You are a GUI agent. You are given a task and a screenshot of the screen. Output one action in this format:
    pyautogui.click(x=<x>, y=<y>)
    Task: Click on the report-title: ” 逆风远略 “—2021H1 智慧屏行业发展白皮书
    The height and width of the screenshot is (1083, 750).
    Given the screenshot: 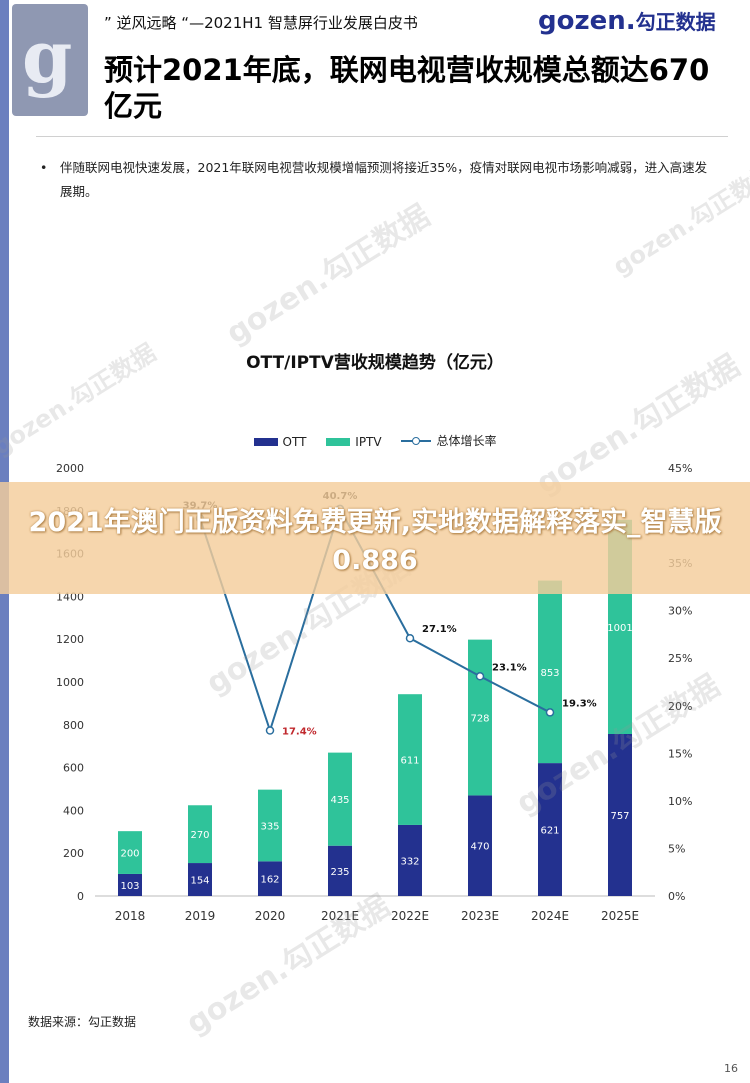 What is the action you would take?
    pyautogui.click(x=261, y=23)
    